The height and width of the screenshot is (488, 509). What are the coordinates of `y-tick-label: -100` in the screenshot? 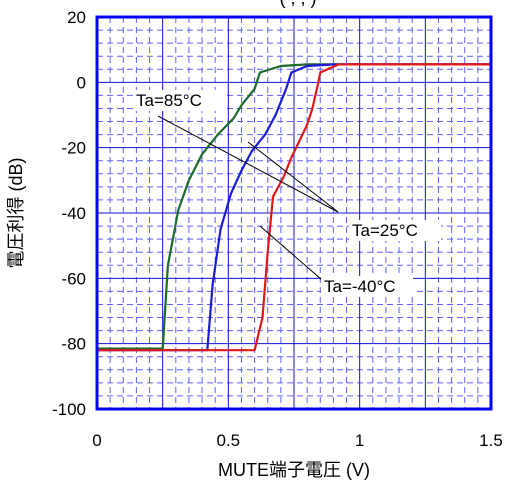 It's located at (69, 409).